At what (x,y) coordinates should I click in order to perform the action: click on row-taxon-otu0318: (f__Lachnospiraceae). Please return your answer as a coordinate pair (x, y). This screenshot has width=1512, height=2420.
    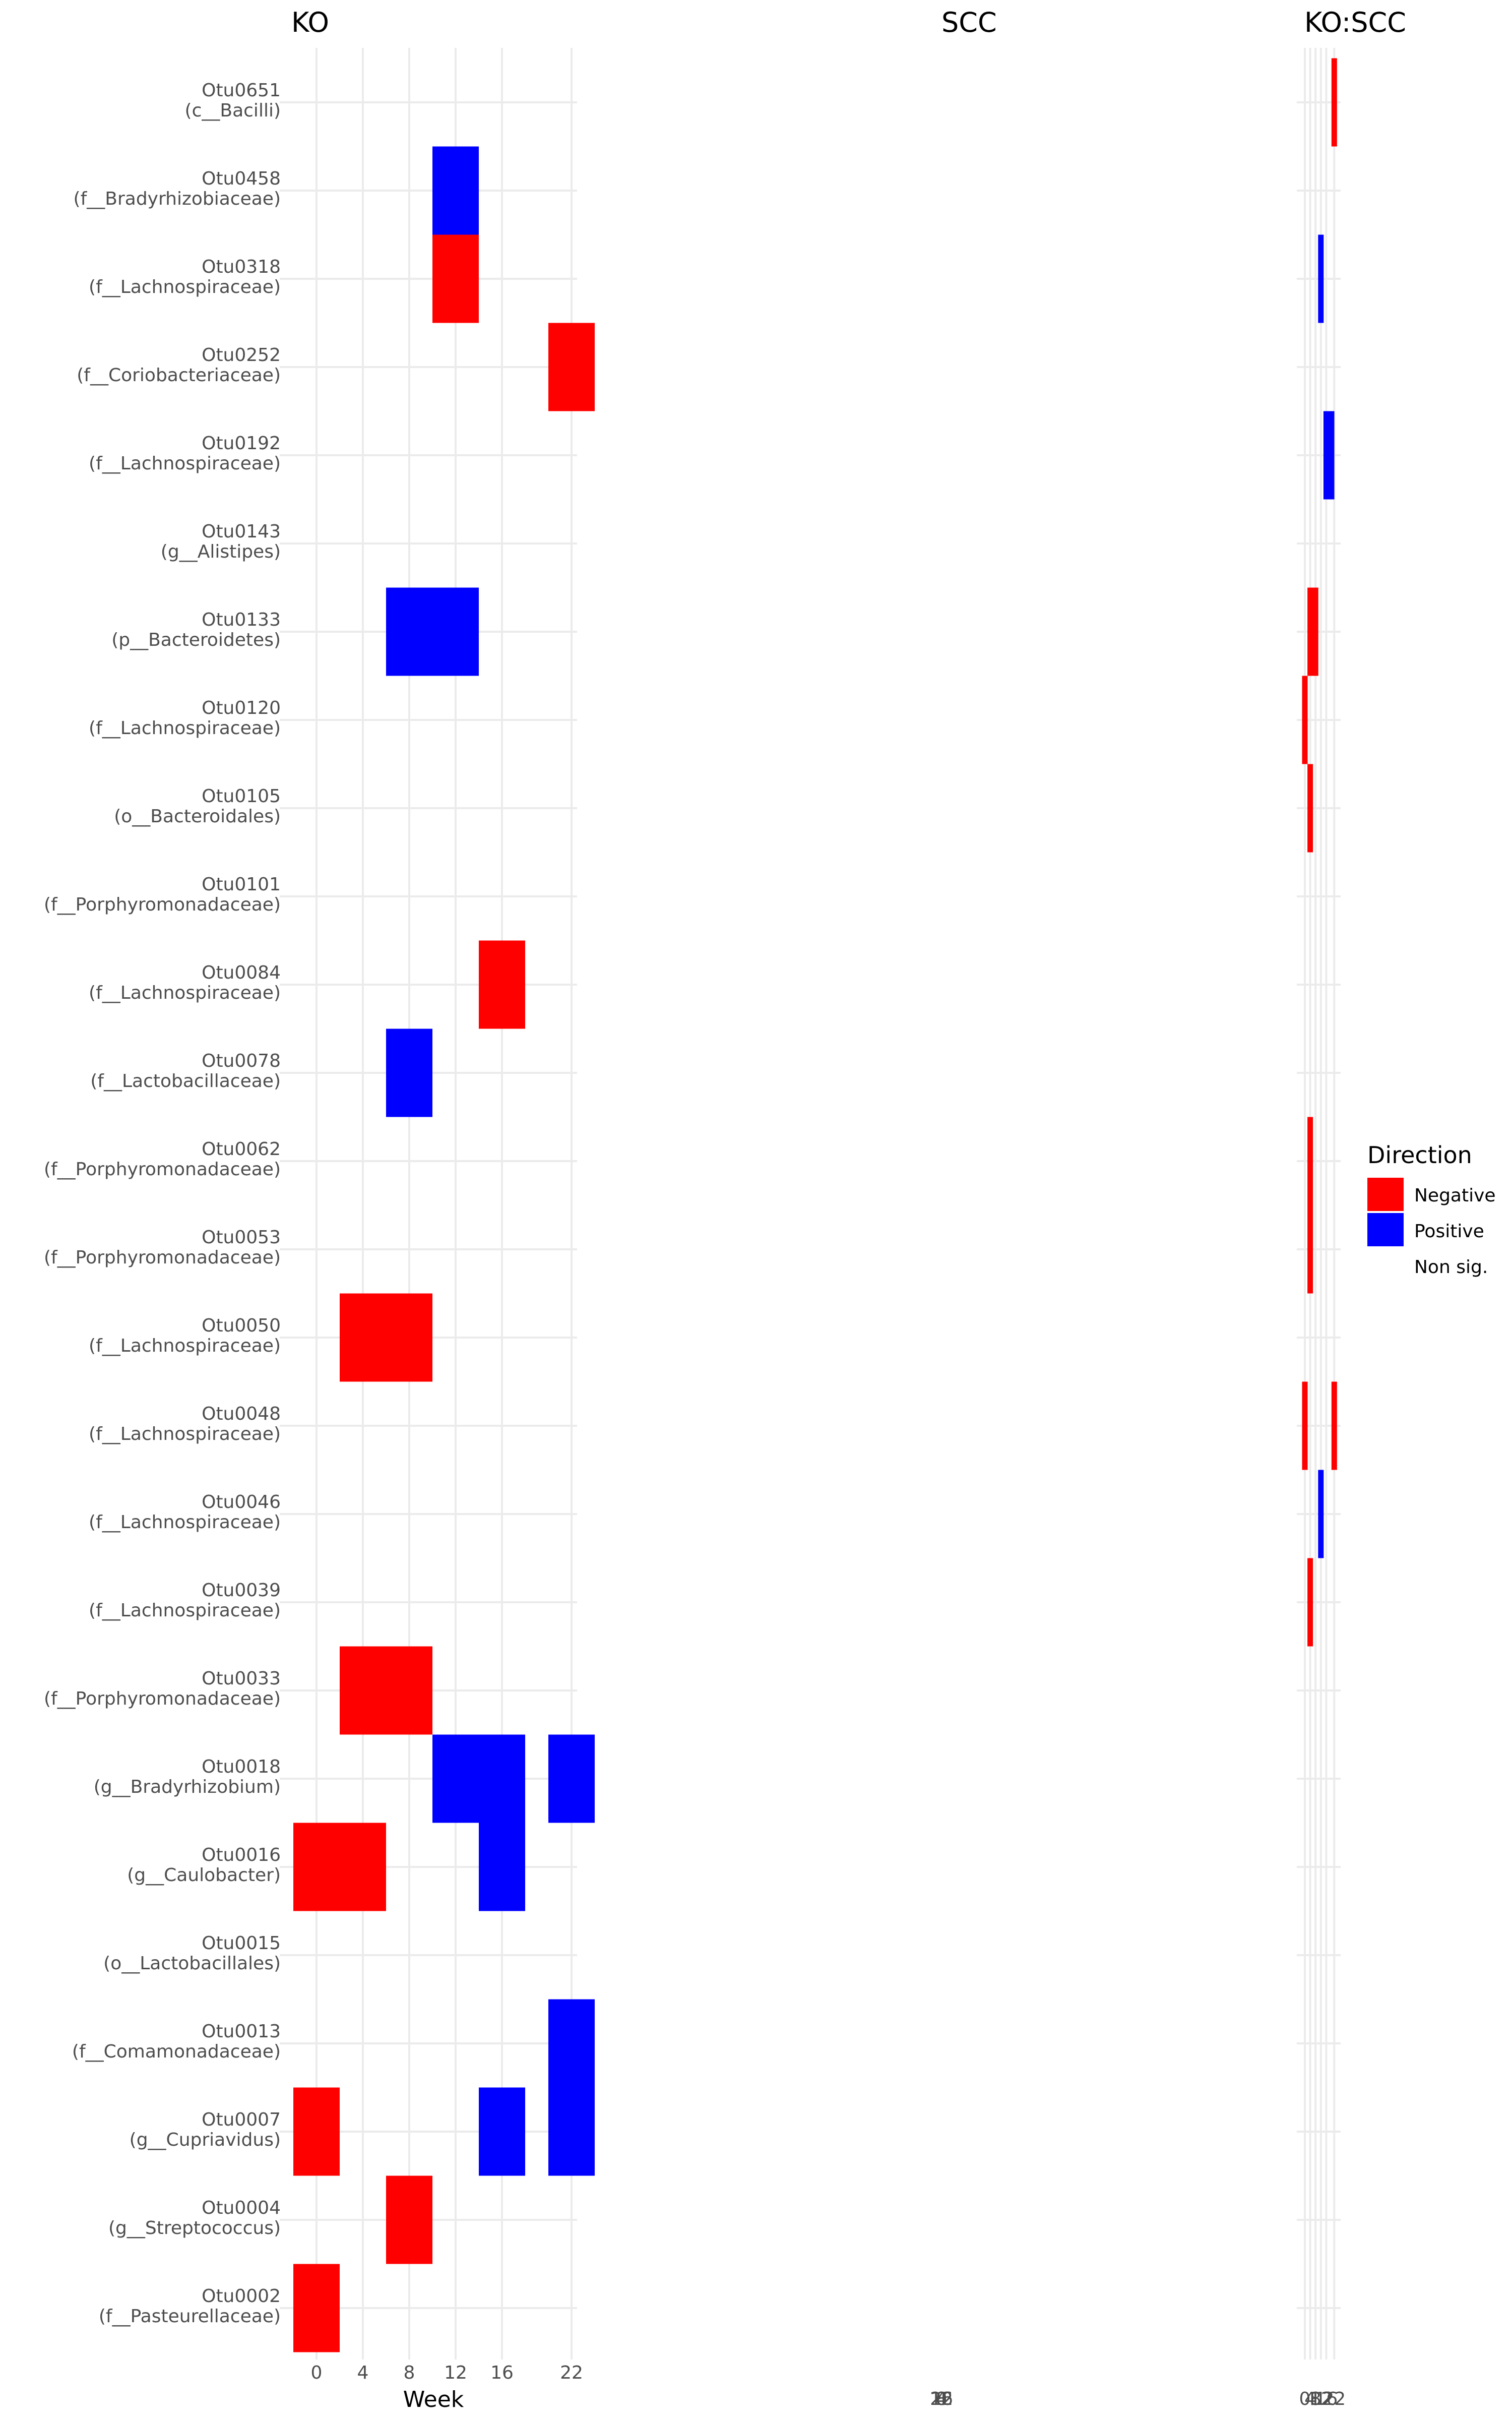
    Looking at the image, I should click on (185, 287).